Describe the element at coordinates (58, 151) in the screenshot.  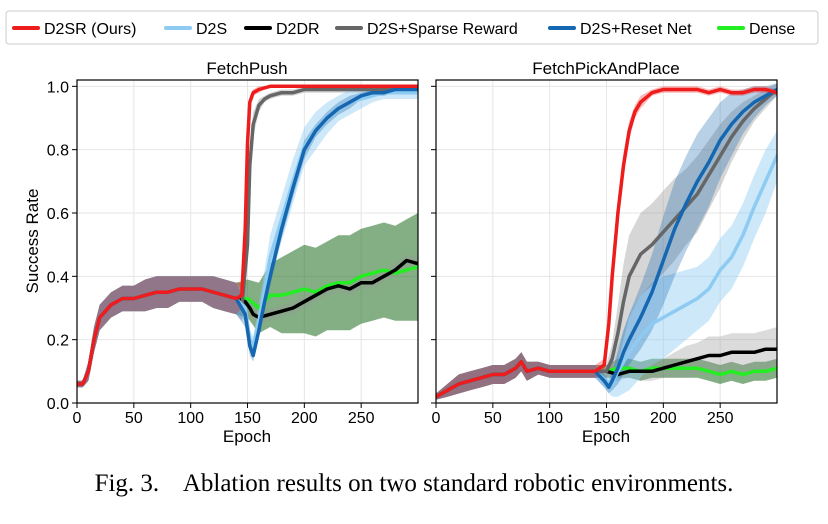
I see `y-tick-label: 0.8` at that location.